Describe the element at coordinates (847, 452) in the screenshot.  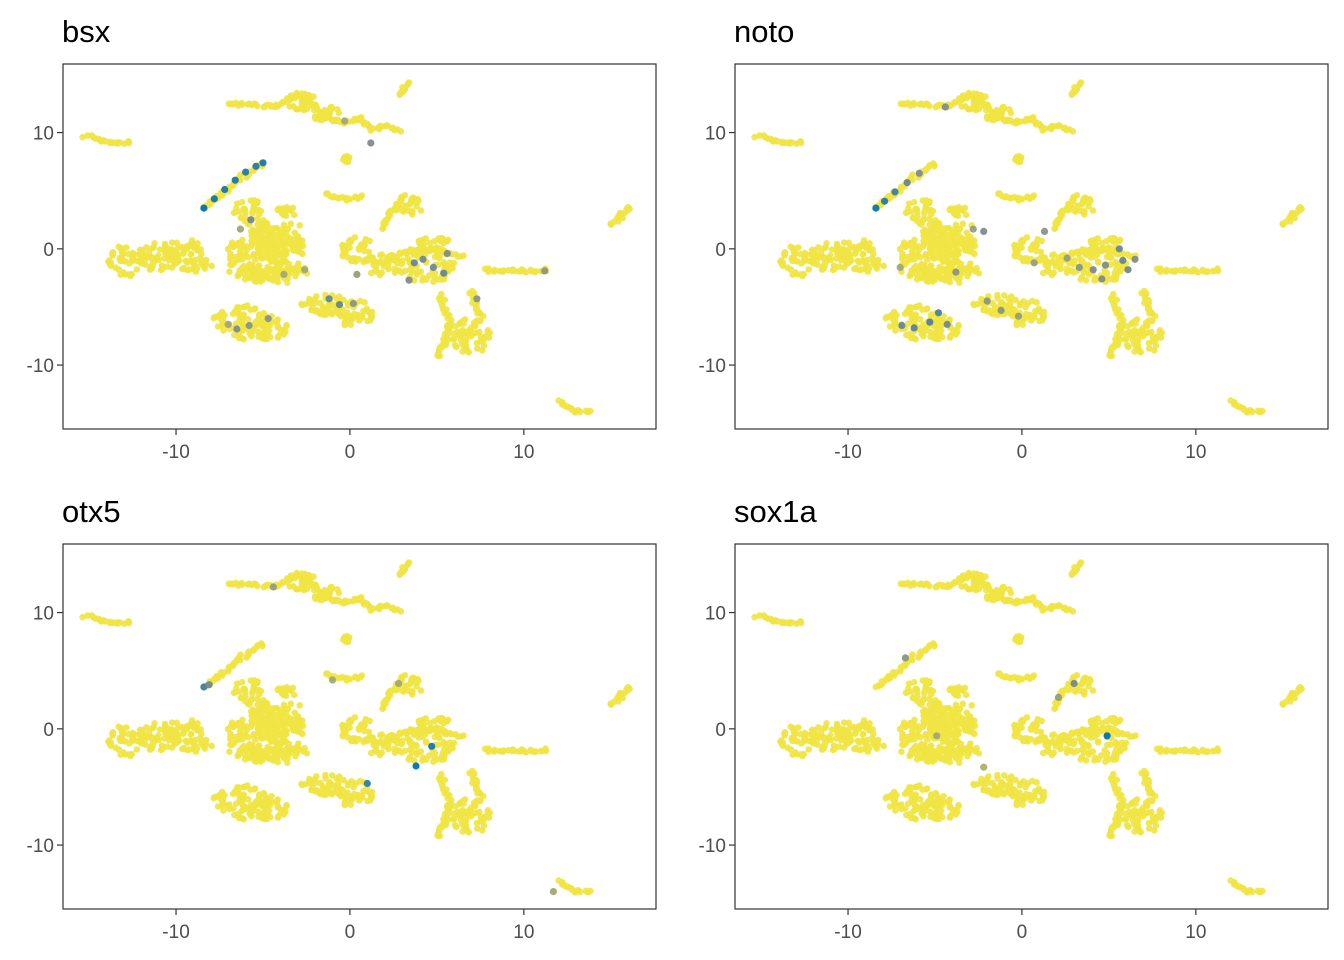
I see `x-tick-label: -10` at that location.